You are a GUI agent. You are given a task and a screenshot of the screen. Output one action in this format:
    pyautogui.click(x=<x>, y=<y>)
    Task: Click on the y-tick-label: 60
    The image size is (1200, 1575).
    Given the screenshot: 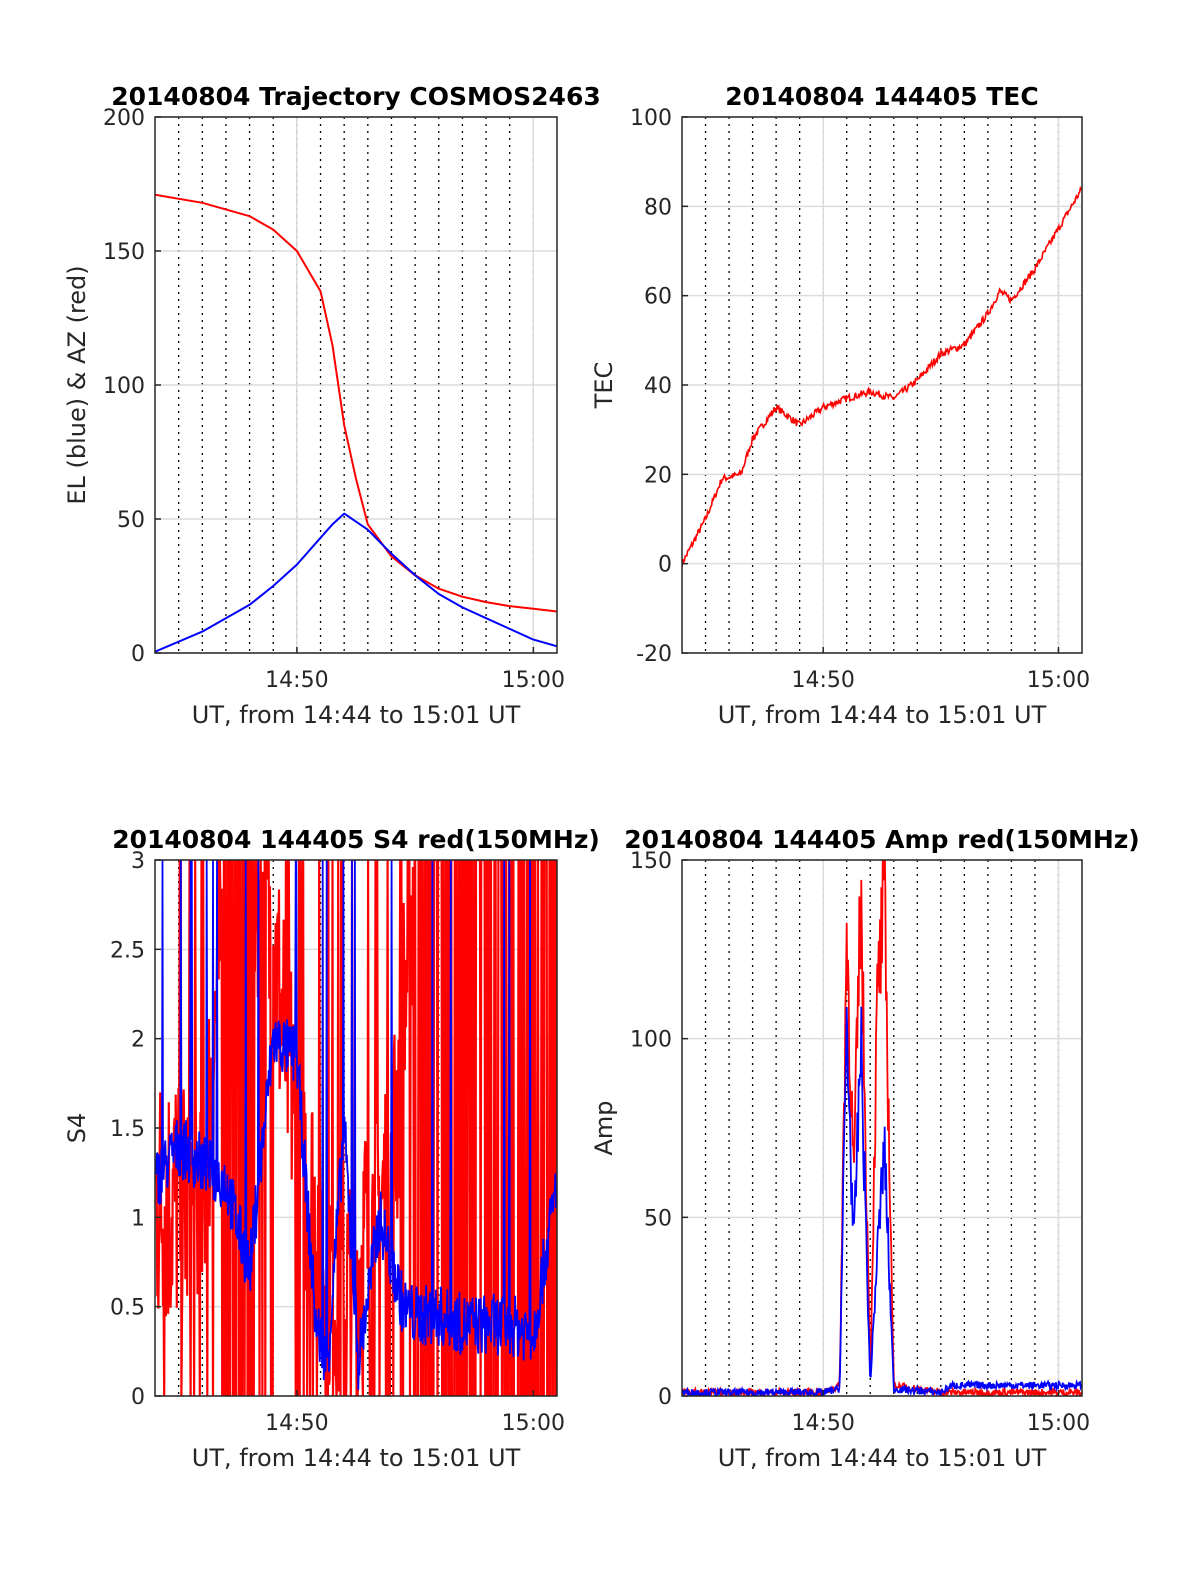 What is the action you would take?
    pyautogui.click(x=658, y=297)
    